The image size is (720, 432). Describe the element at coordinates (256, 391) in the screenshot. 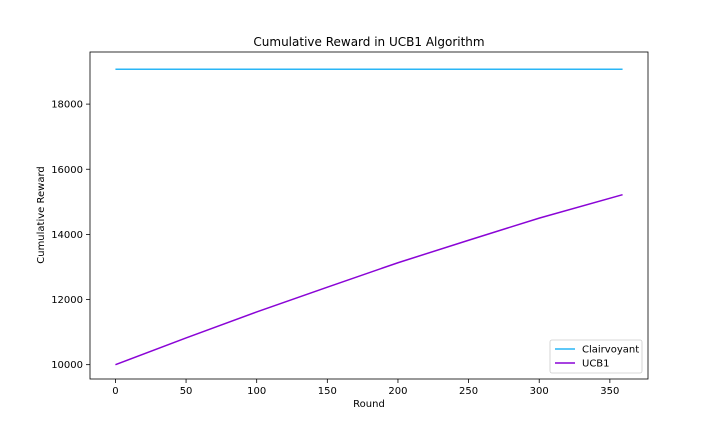

I see `x-tick-label: 100` at that location.